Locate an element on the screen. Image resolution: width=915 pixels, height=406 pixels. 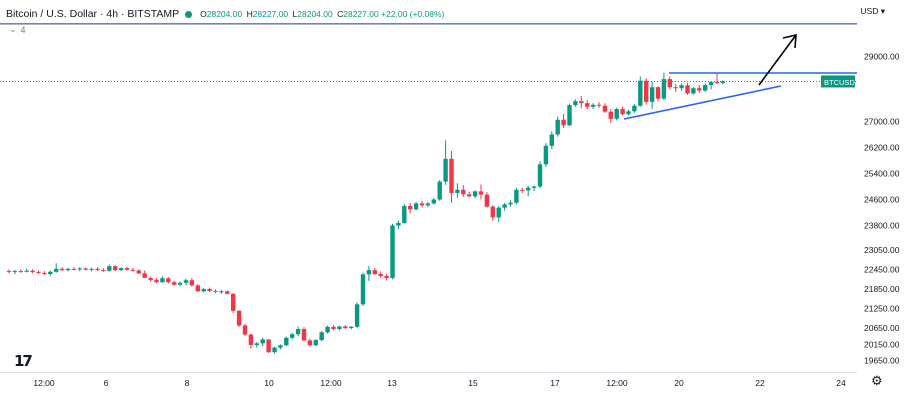
drawings is located at coordinates (710, 76).